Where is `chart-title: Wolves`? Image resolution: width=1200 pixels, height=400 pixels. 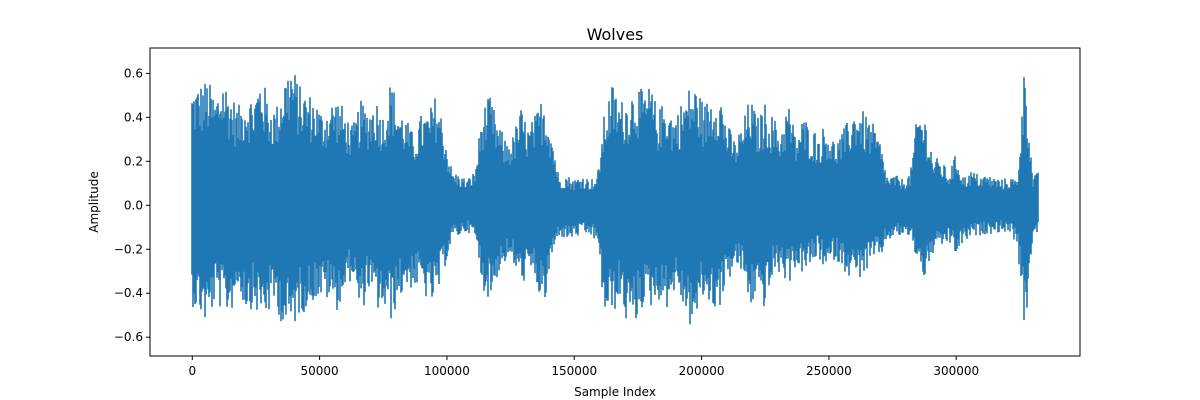 chart-title: Wolves is located at coordinates (615, 34).